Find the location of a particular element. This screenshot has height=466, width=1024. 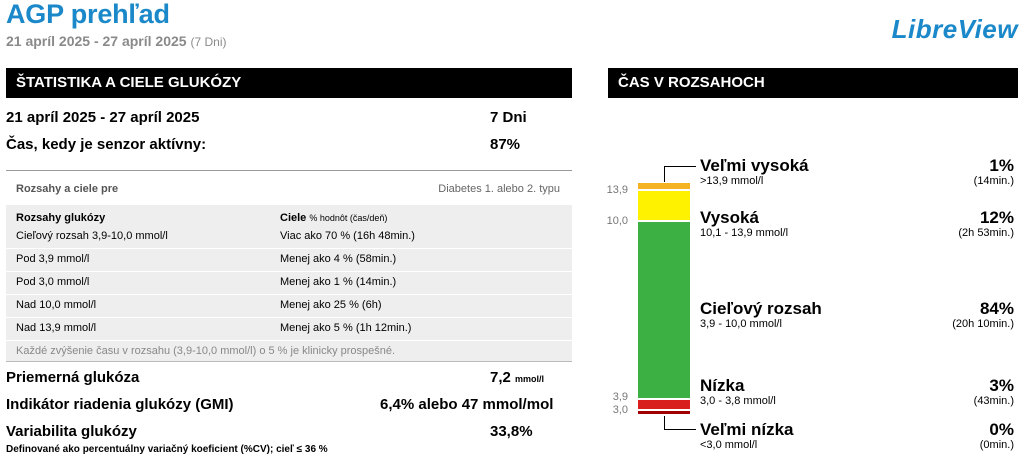

connector-very-low is located at coordinates (680, 423).